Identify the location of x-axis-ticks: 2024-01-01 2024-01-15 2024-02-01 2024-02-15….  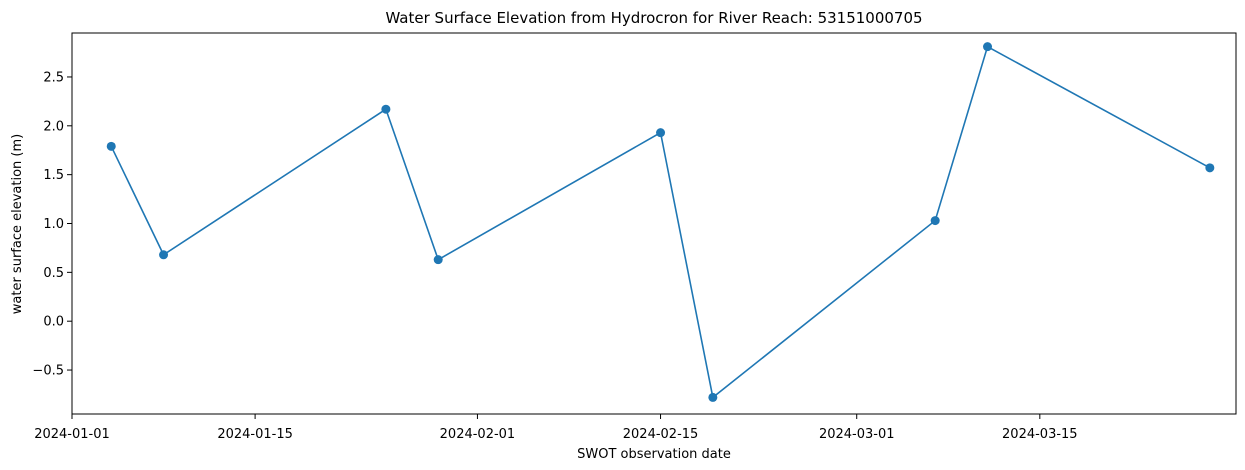
(556, 428).